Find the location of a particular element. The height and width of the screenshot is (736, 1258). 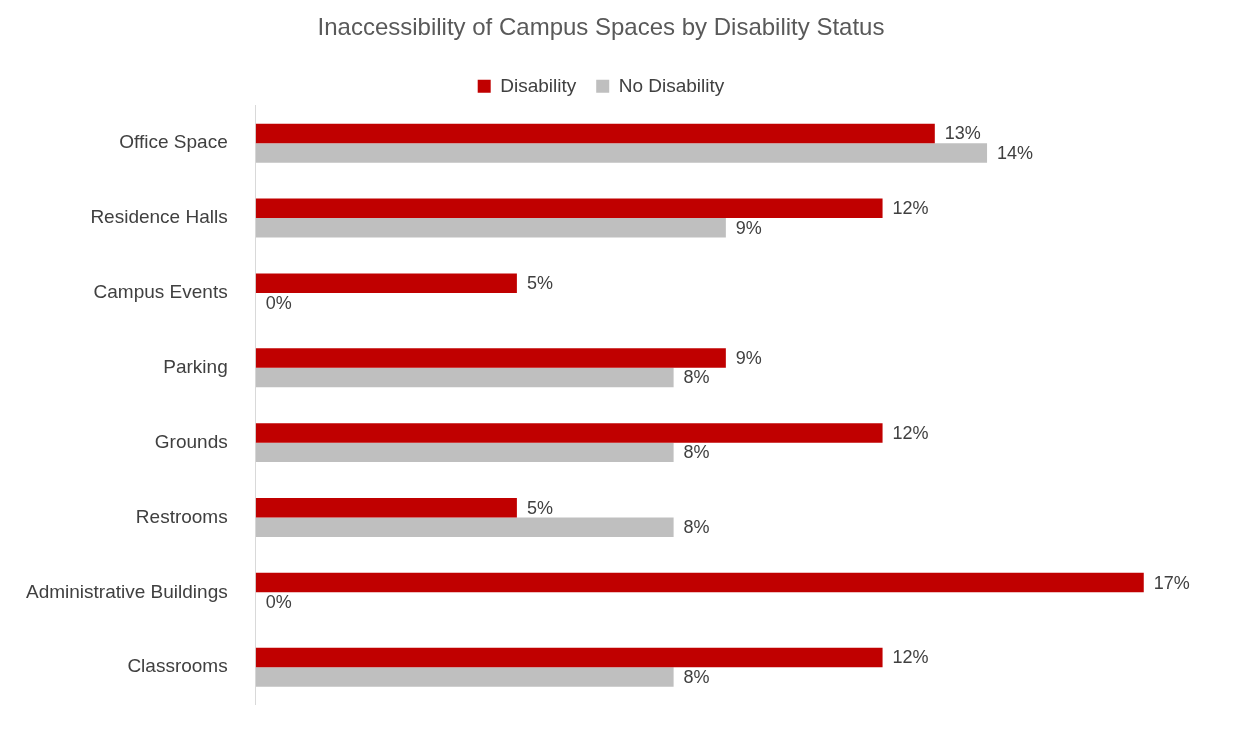

data-label: 17% is located at coordinates (1171, 582).